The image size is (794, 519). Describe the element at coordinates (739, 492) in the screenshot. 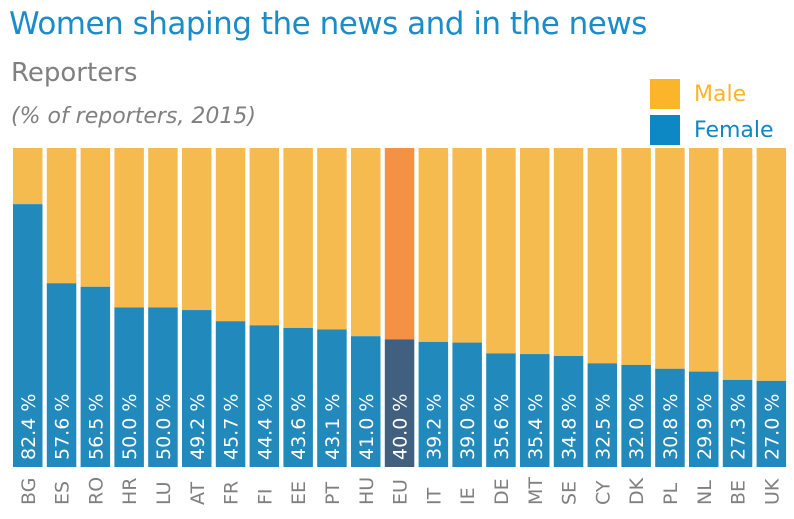

I see `category-label: BE` at that location.